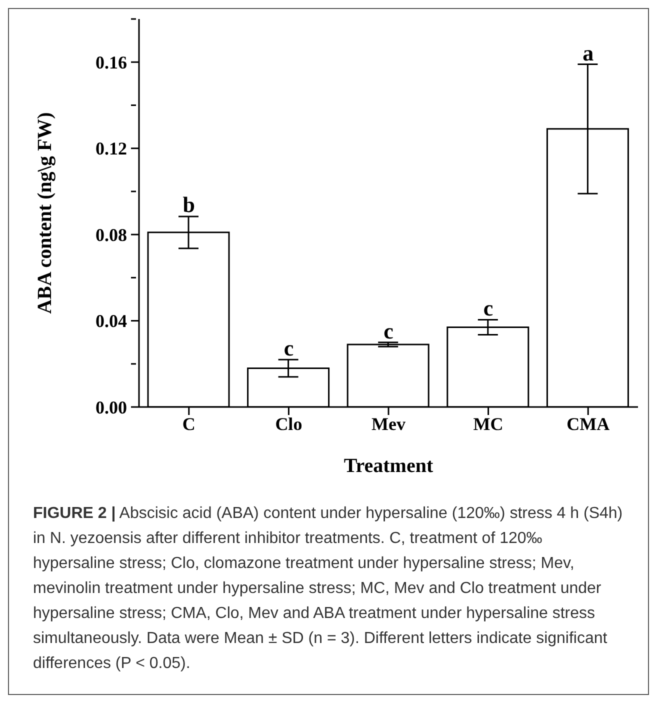 The width and height of the screenshot is (659, 723). I want to click on y-tick-label: 0.12, so click(111, 148).